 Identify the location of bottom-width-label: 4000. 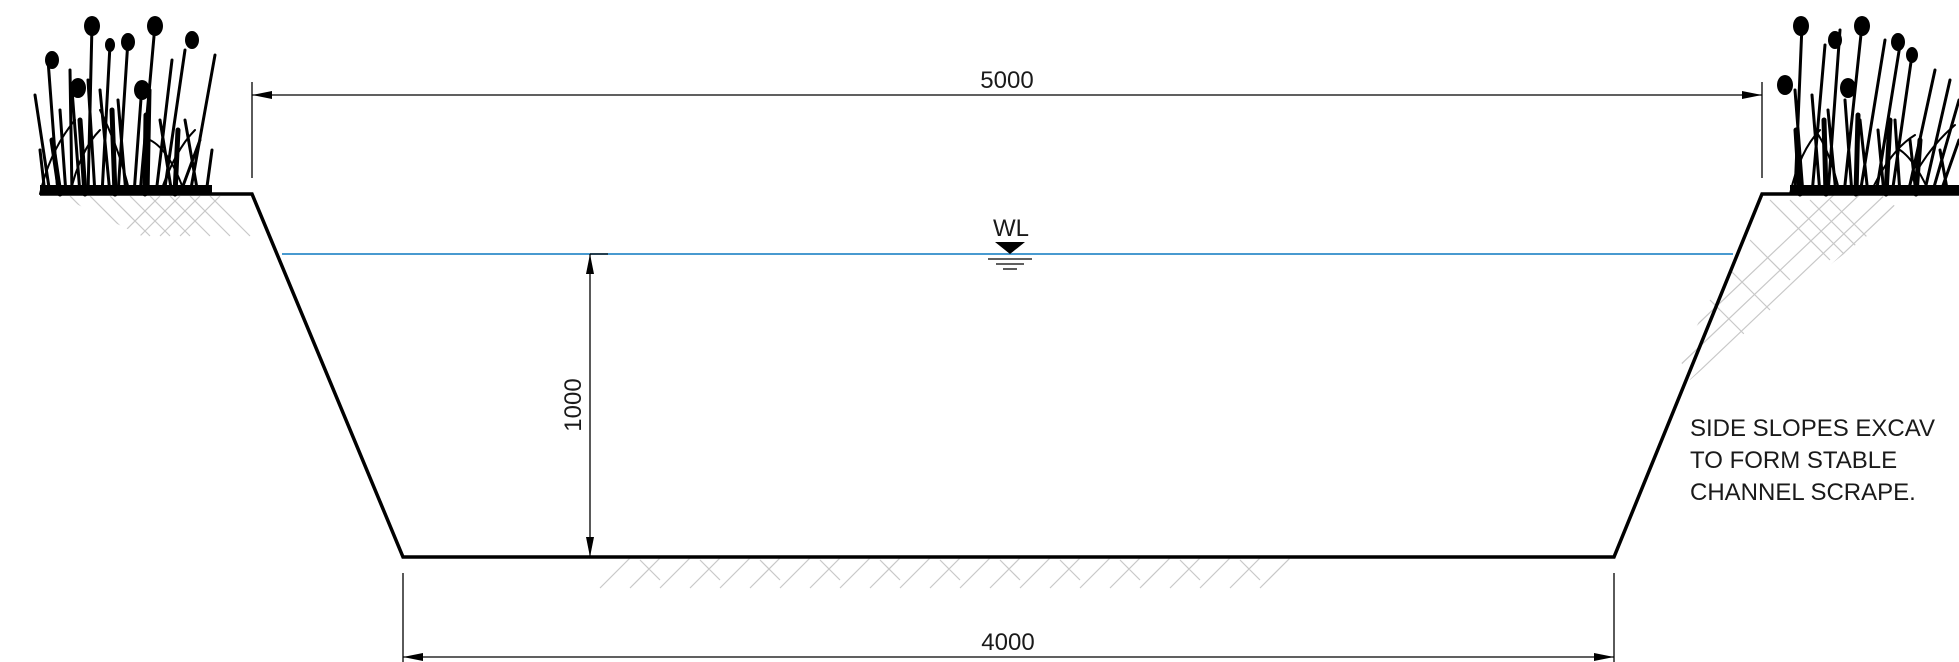
(1007, 642).